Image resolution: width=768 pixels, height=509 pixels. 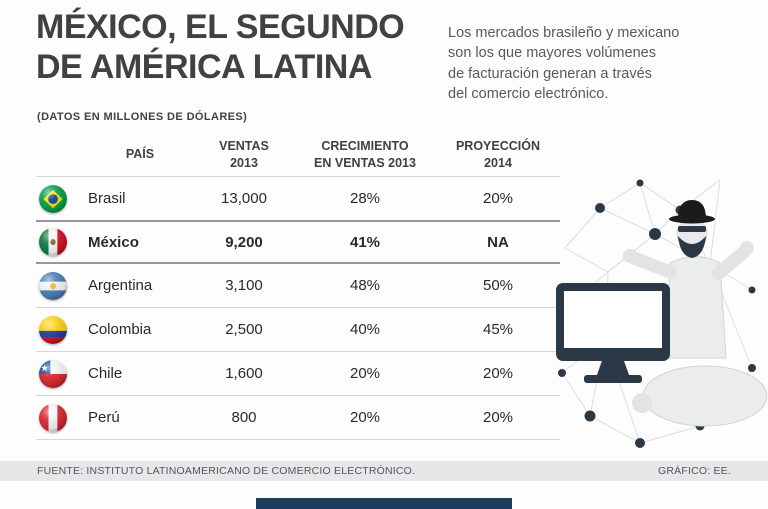 What do you see at coordinates (53, 329) in the screenshot?
I see `flag-colombia-icon` at bounding box center [53, 329].